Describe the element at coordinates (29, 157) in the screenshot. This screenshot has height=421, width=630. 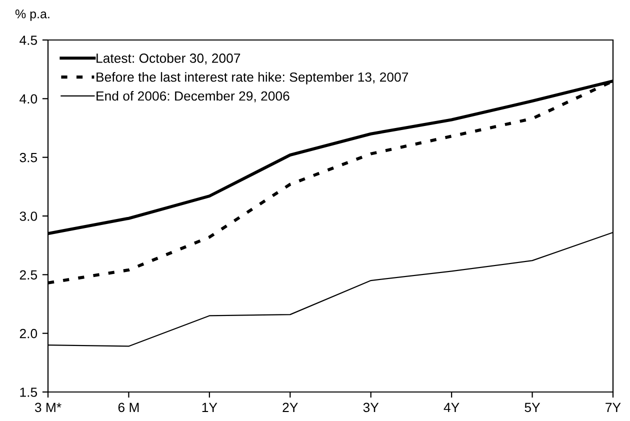
I see `y-tick-label: 3.5` at that location.